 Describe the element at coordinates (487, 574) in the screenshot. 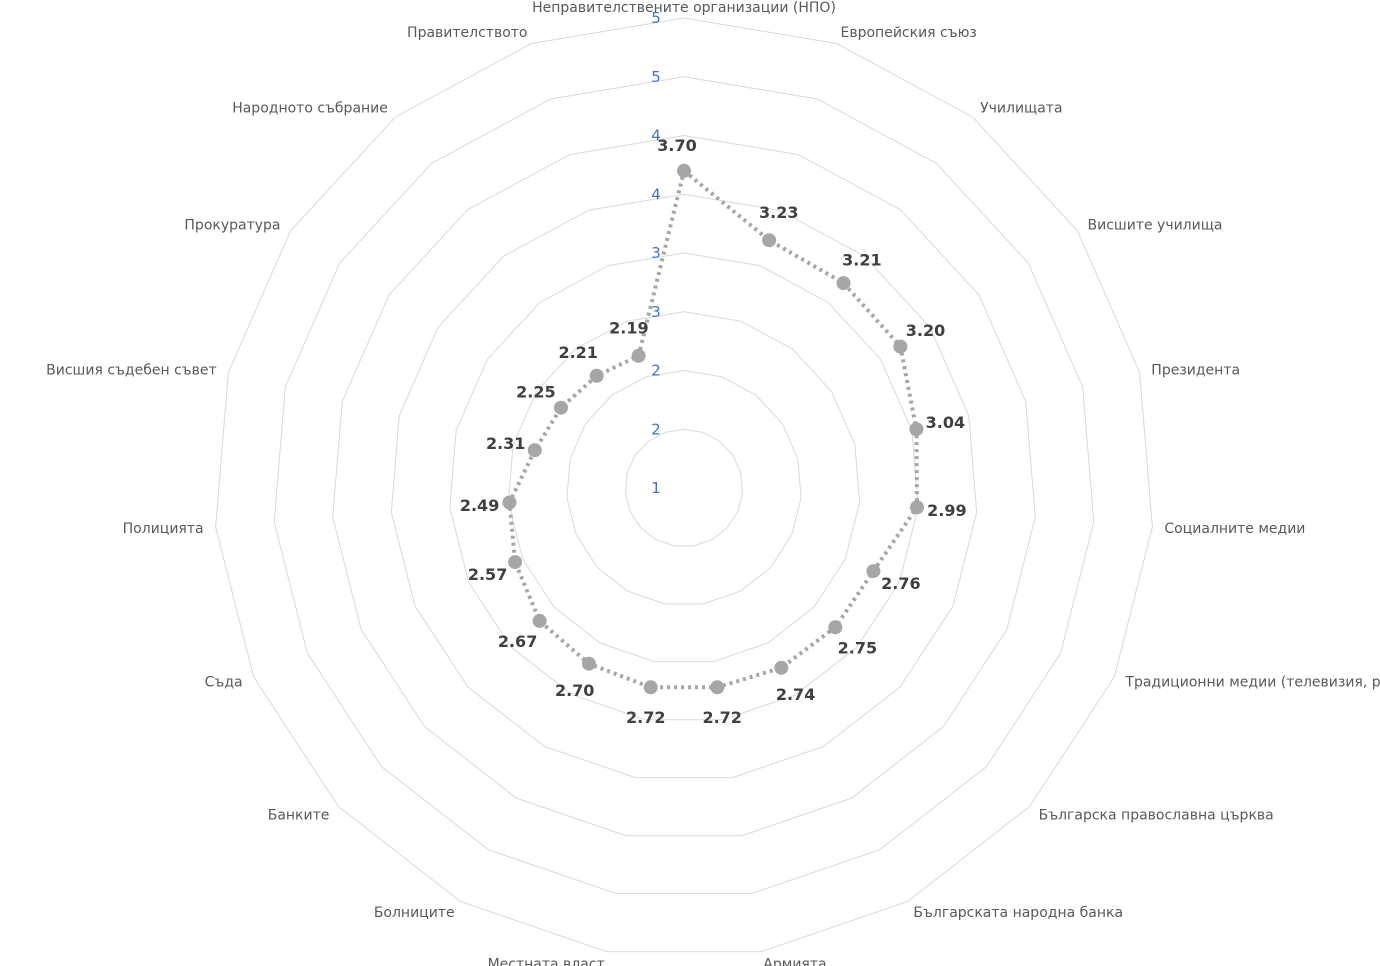

I see `data-label-13: 2.57` at that location.